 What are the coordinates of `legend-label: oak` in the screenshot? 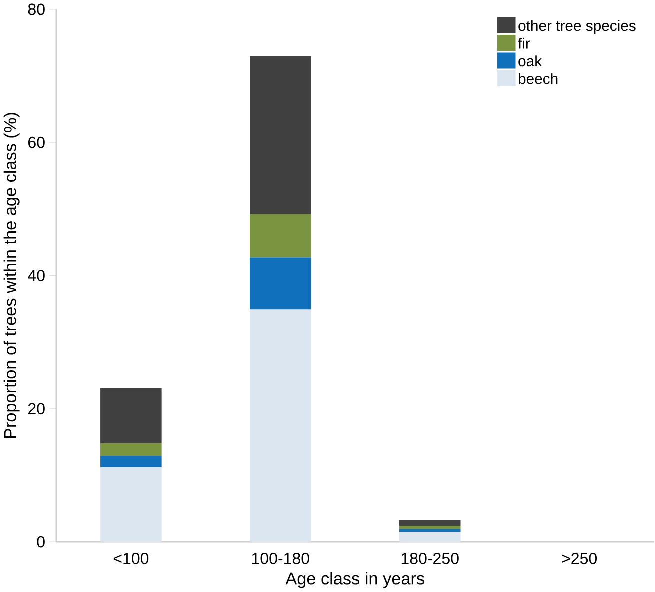 It's located at (530, 61).